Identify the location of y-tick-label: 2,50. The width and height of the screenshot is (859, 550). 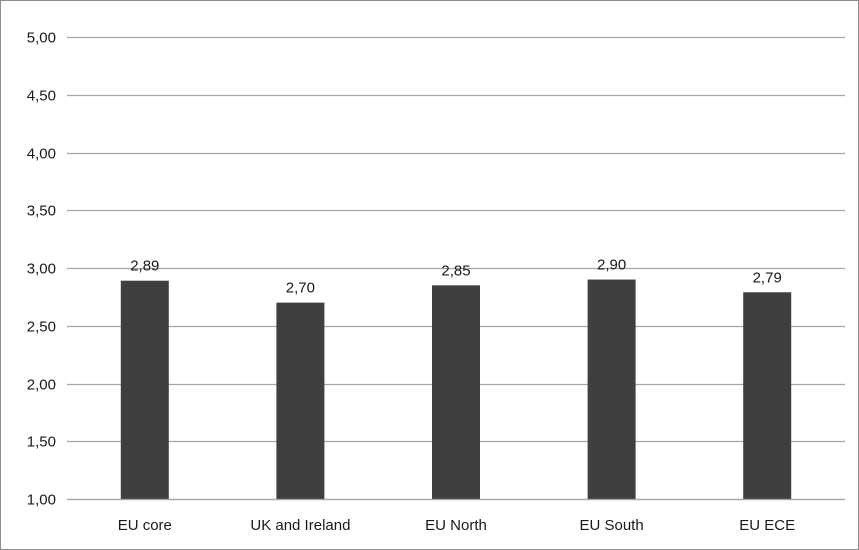
(41, 327).